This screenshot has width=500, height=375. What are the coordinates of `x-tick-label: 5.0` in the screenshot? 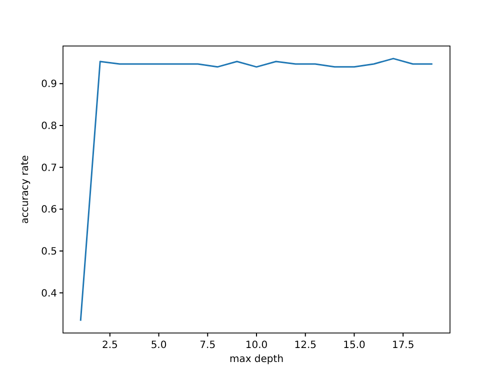 It's located at (158, 345).